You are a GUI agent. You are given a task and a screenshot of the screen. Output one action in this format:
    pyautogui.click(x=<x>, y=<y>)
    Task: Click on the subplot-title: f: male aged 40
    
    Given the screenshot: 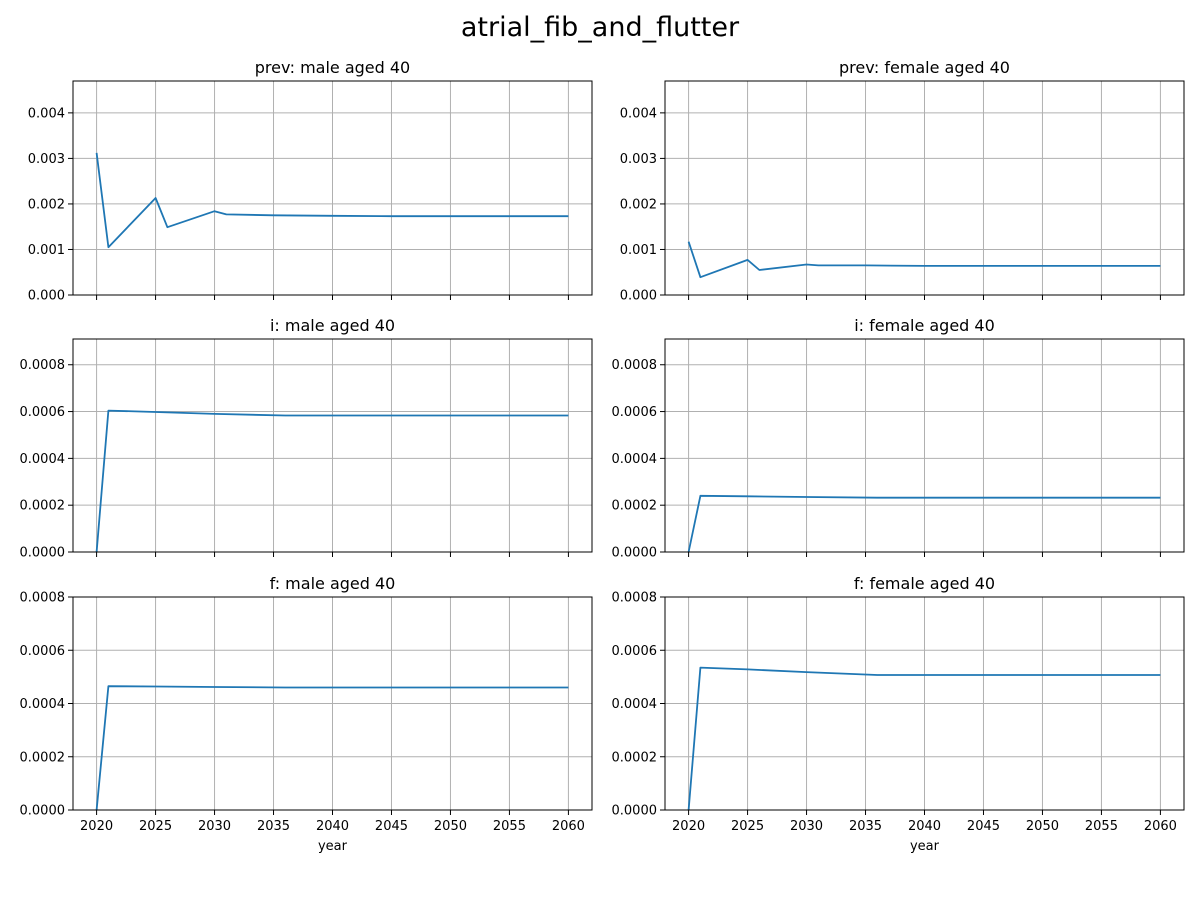 What is the action you would take?
    pyautogui.click(x=333, y=583)
    